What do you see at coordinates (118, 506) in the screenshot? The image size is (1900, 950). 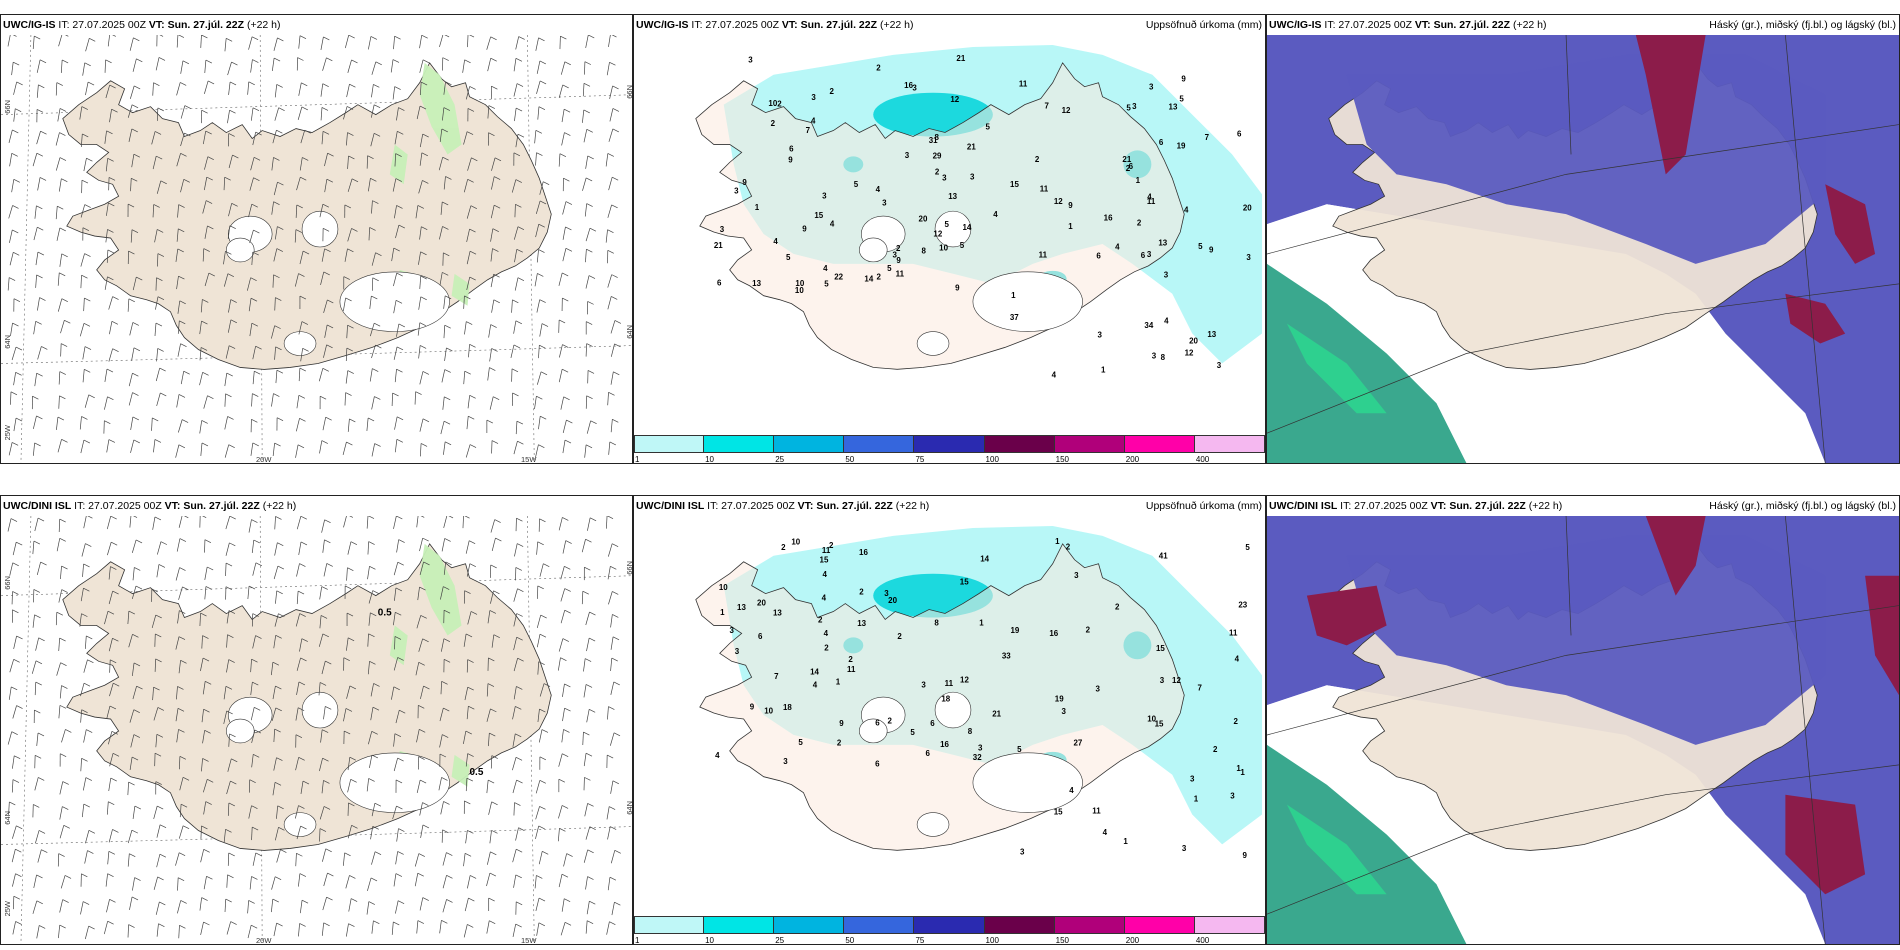 I see `init-time: IT: 27.07.2025 00Z` at bounding box center [118, 506].